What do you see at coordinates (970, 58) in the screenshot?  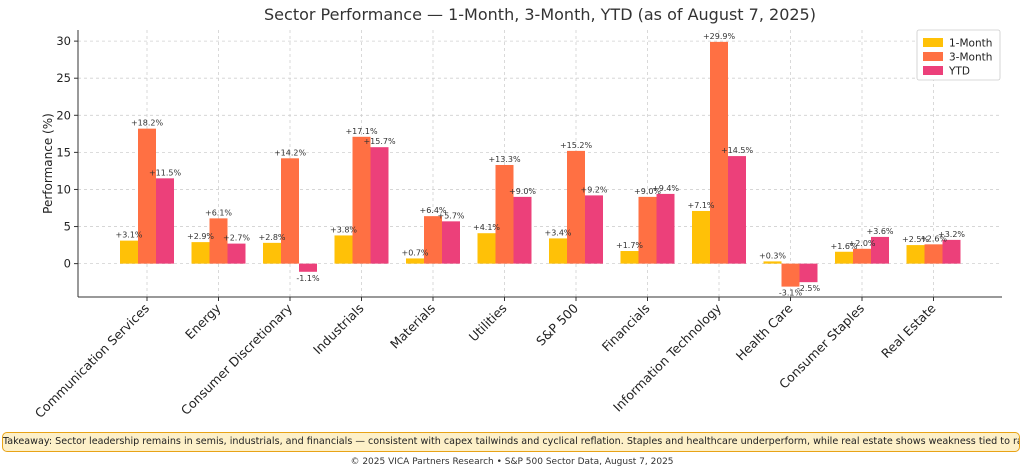 I see `legend-entry: 3-Month` at bounding box center [970, 58].